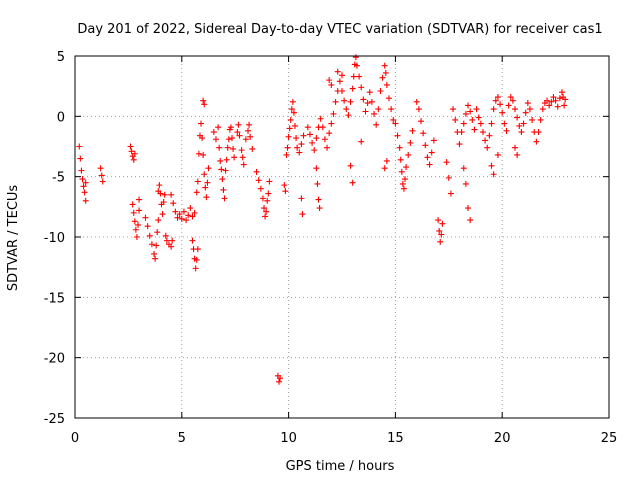 The width and height of the screenshot is (640, 480). I want to click on y-tick-label: -20, so click(54, 359).